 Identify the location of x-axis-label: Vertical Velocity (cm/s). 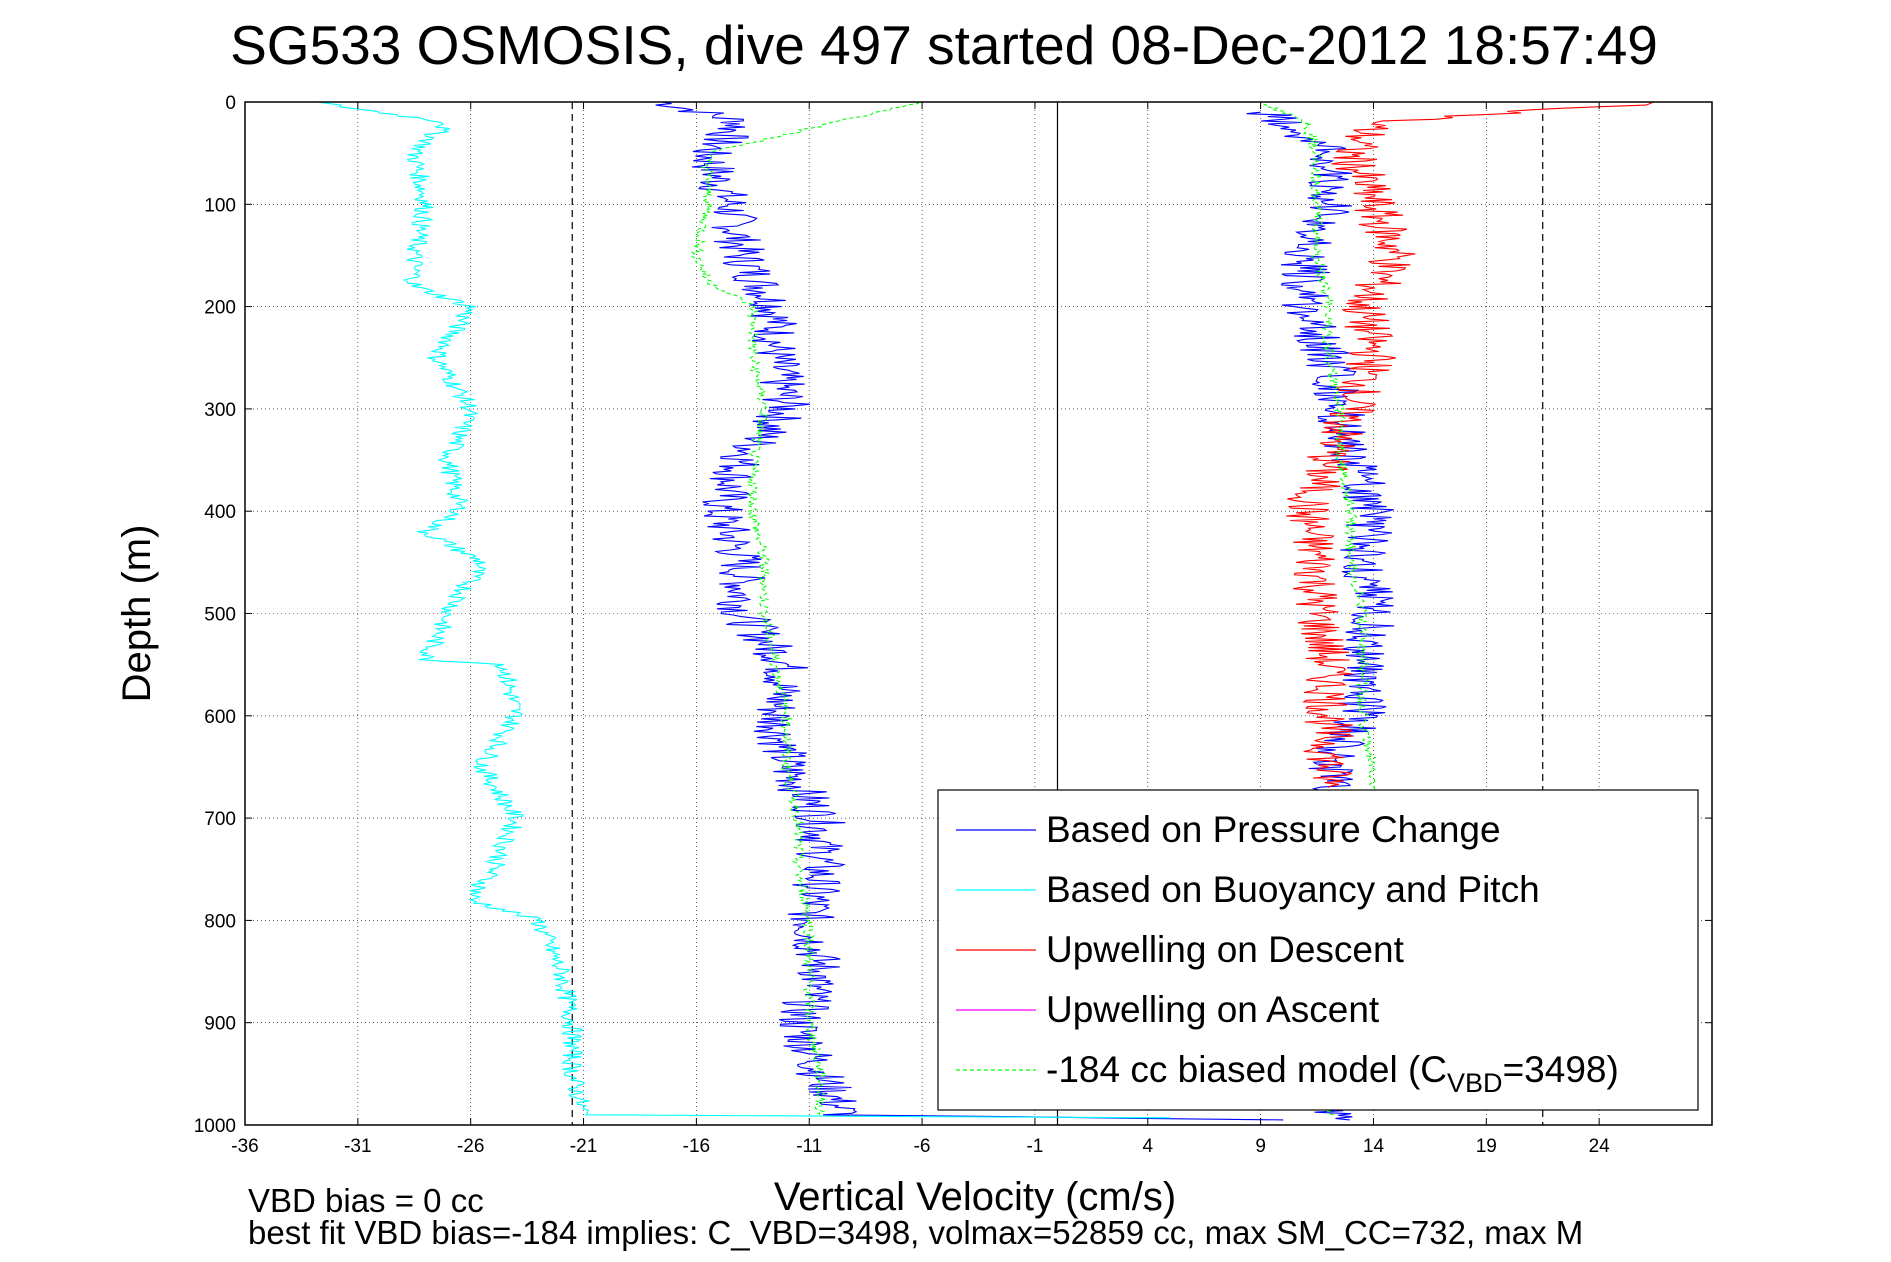
(975, 1197).